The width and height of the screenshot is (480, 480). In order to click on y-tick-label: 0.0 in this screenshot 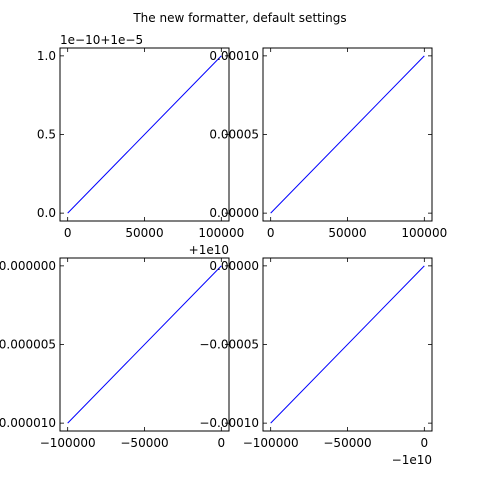, I will do `click(46, 213)`.